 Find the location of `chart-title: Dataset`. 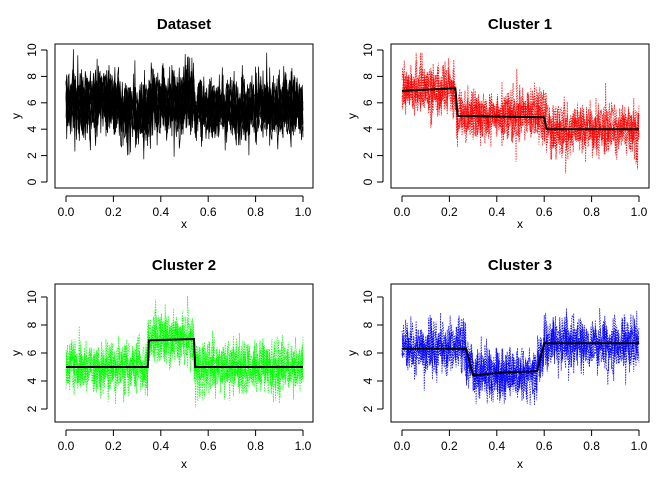

chart-title: Dataset is located at coordinates (184, 24).